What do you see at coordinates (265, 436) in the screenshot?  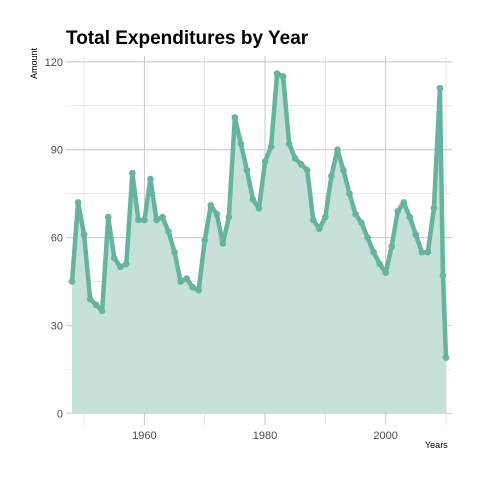 I see `x-tick-label: 1980` at bounding box center [265, 436].